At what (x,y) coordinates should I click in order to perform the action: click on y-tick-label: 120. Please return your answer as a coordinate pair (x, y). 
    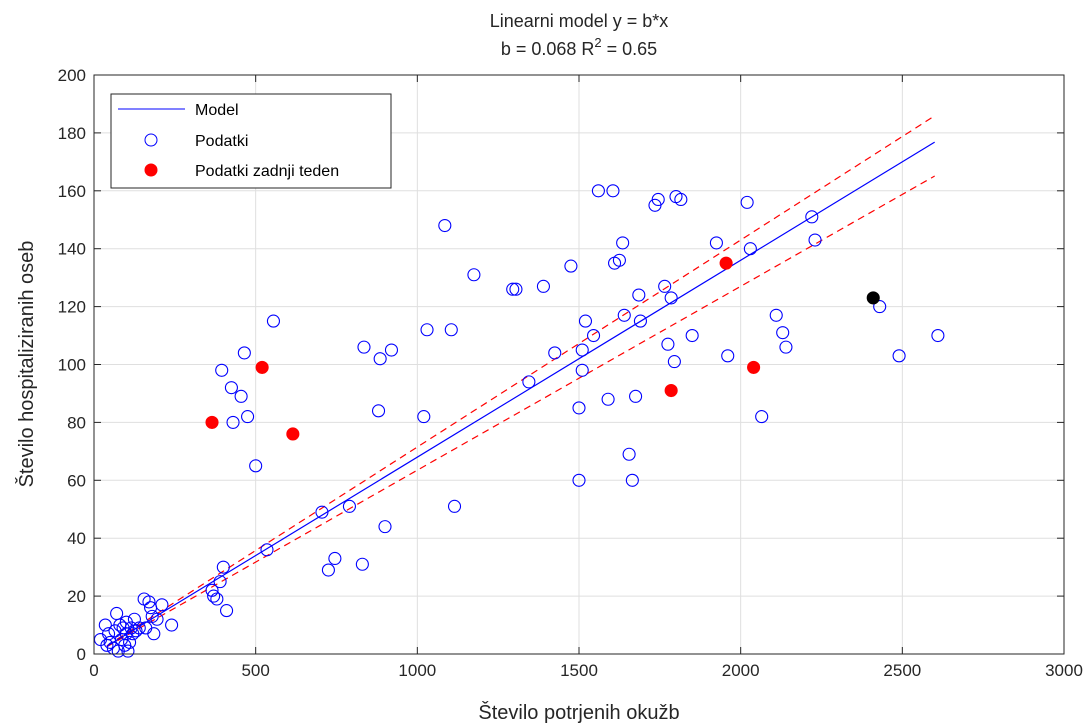
    Looking at the image, I should click on (72, 307).